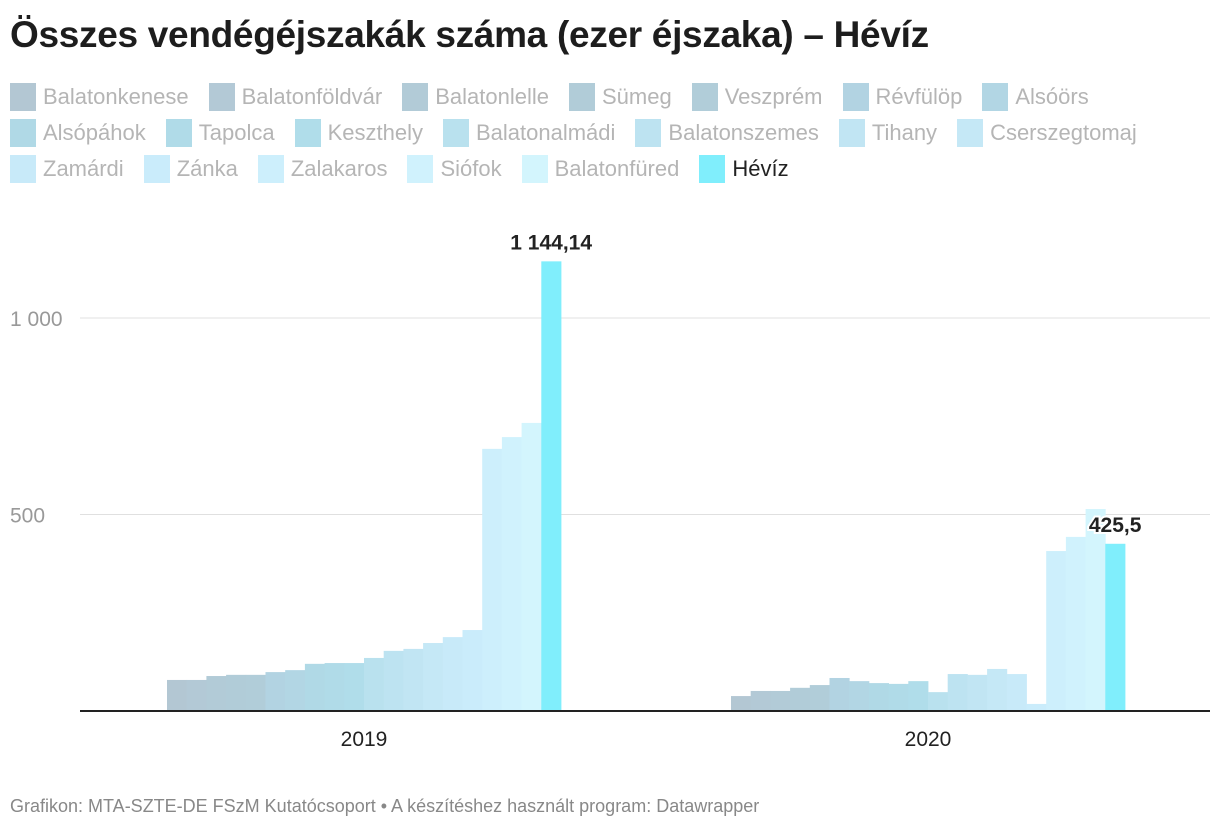 This screenshot has height=834, width=1220. Describe the element at coordinates (94, 132) in the screenshot. I see `legend-label: Alsópáhok` at that location.